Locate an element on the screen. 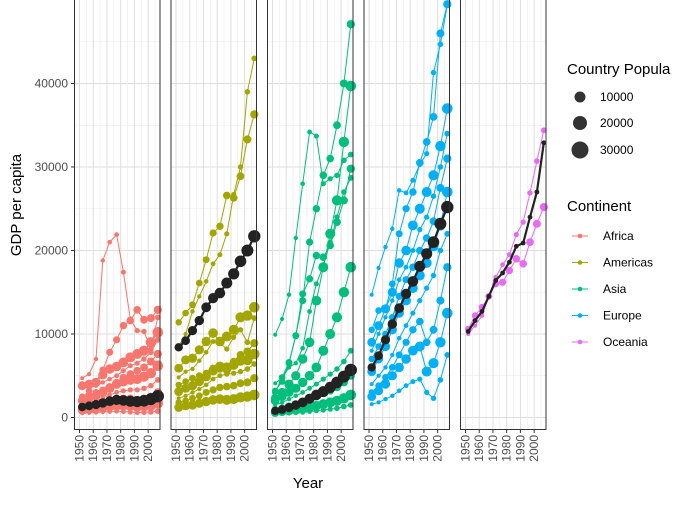 This screenshot has width=680, height=505. x-tick-label: 1990 is located at coordinates (327, 448).